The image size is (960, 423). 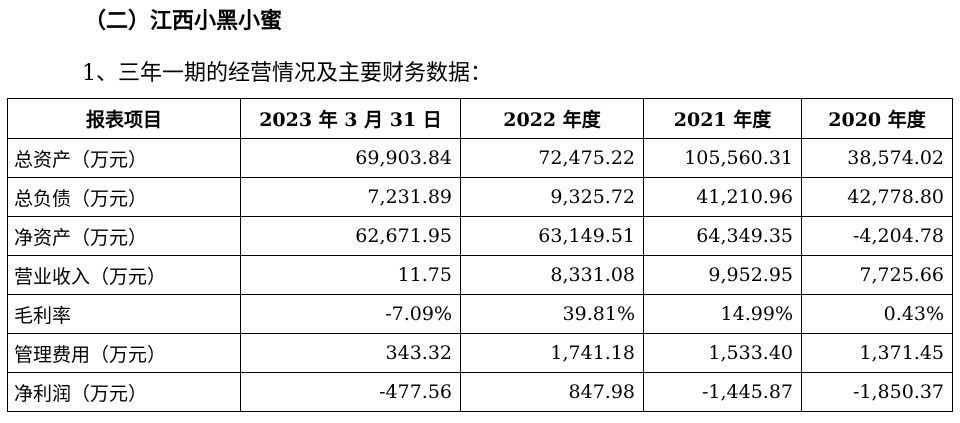 What do you see at coordinates (124, 158) in the screenshot?
I see `row-label: 总资产（万元）` at bounding box center [124, 158].